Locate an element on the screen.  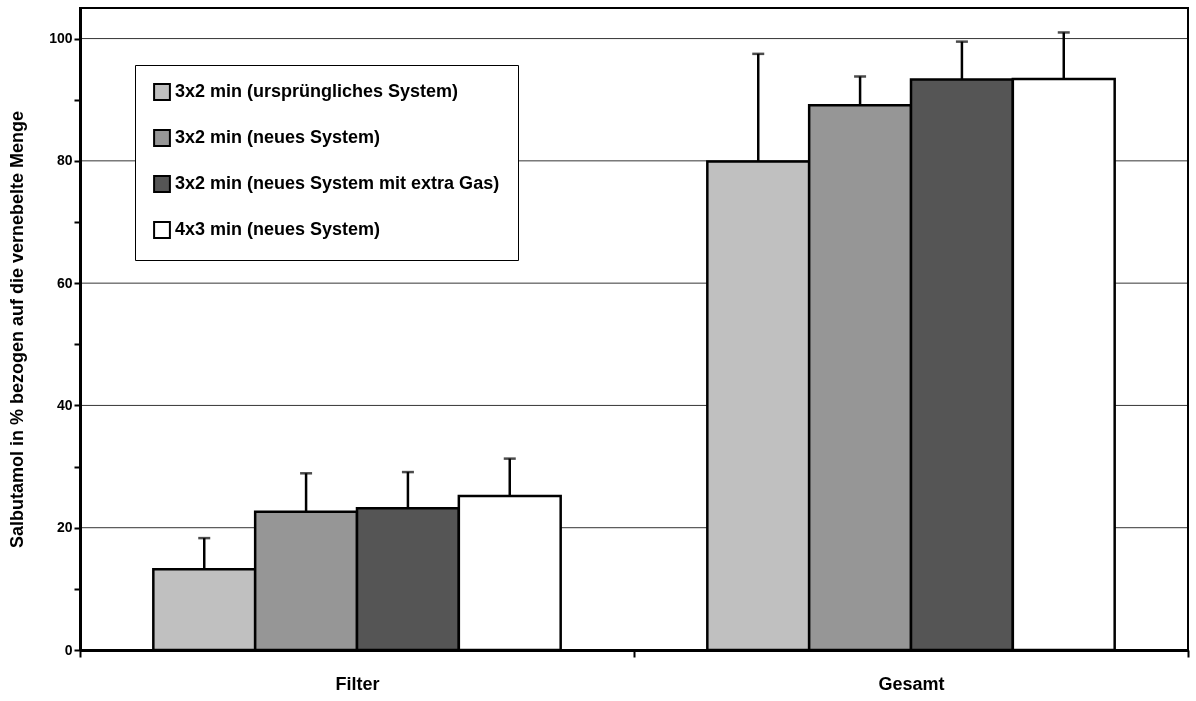
x-tick-label: Gesamt is located at coordinates (911, 683).